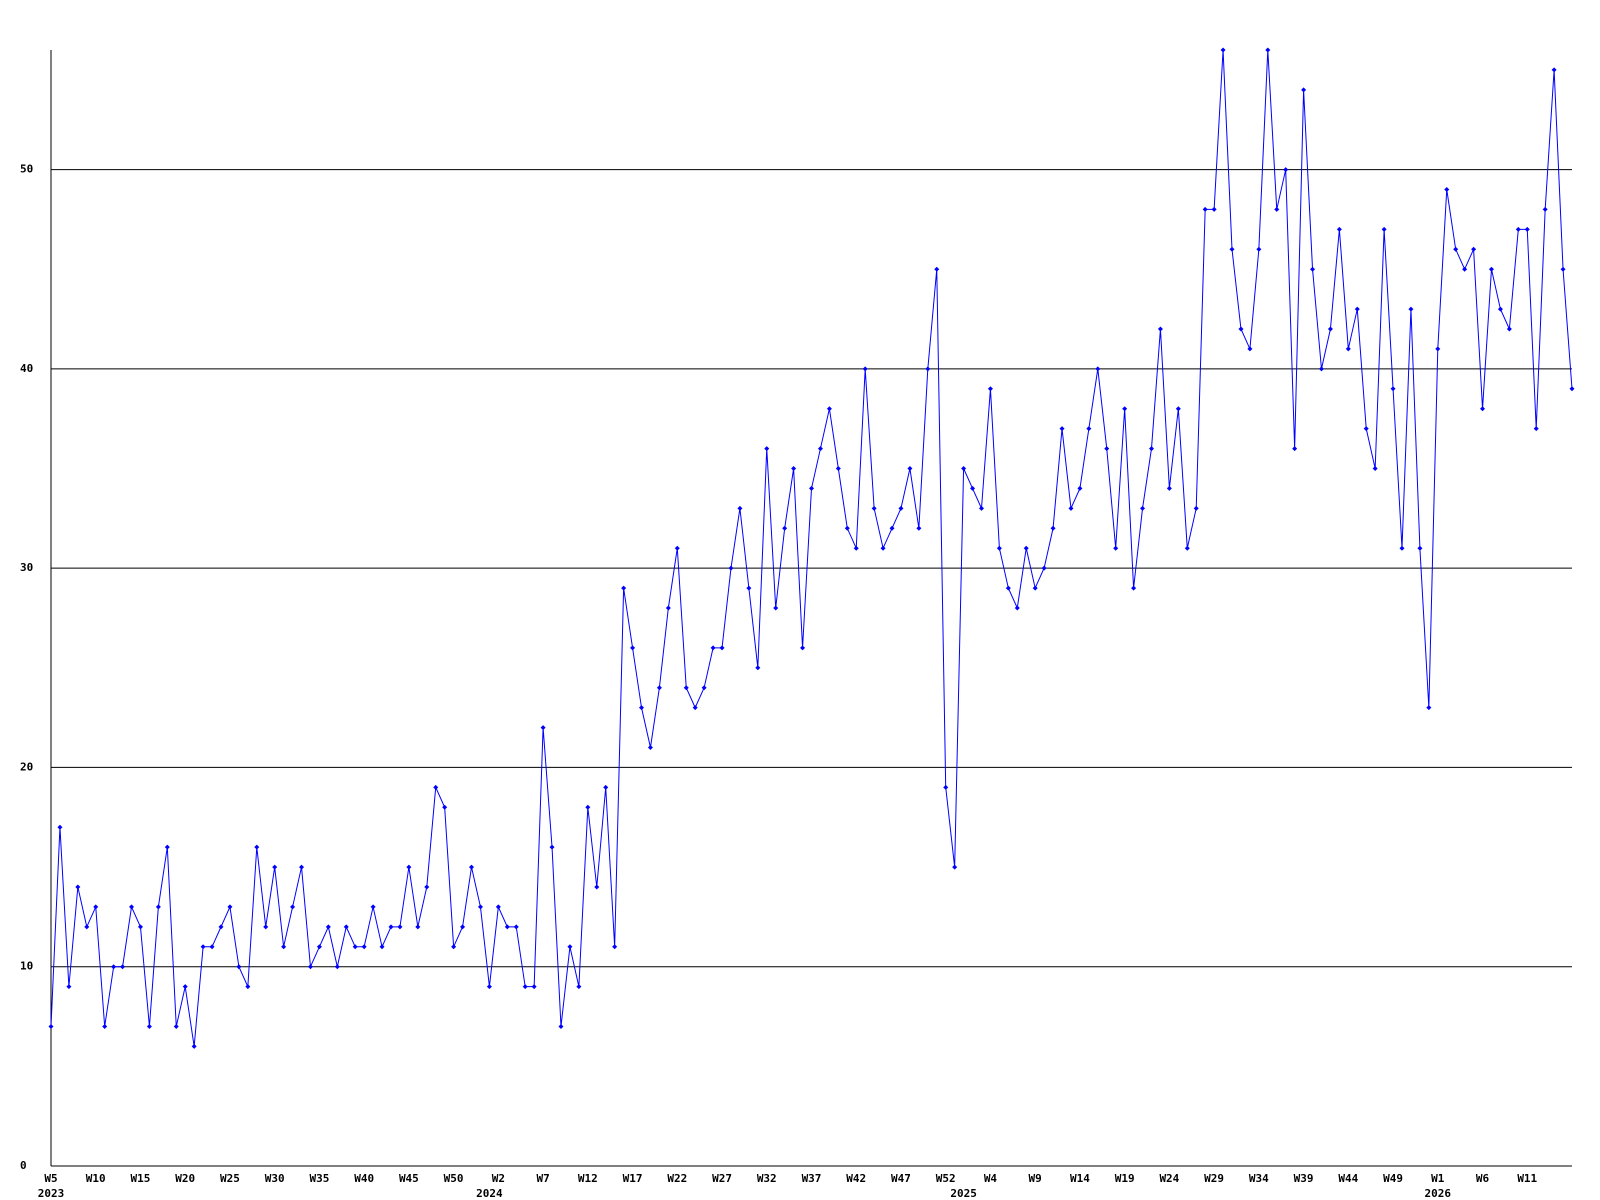  Describe the element at coordinates (1259, 1178) in the screenshot. I see `x-tick-label: W34` at that location.